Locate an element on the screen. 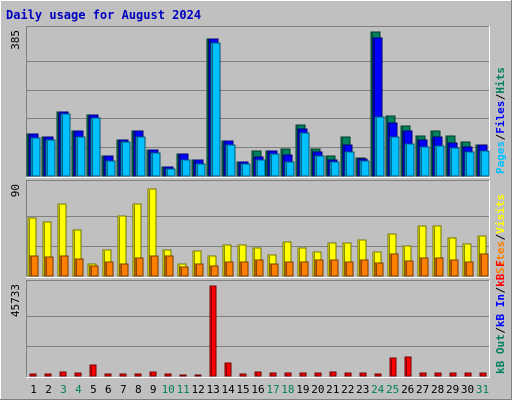 This screenshot has height=400, width=512. x-tick-label: 12 is located at coordinates (197, 389).